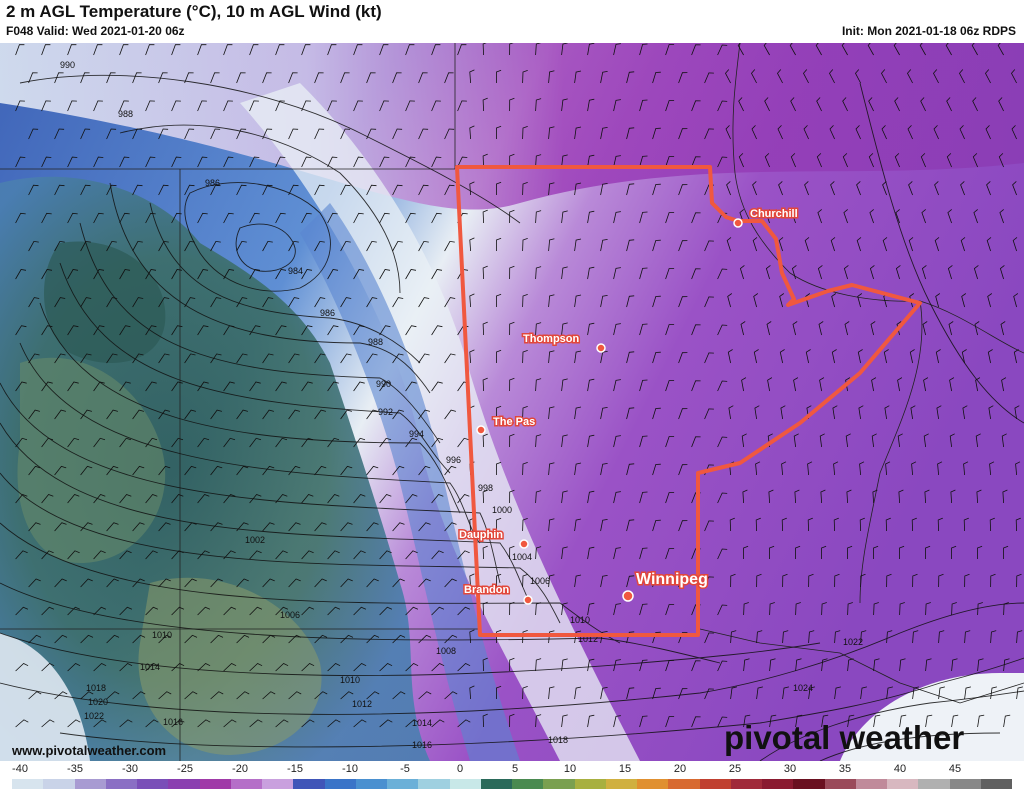 Image resolution: width=1024 pixels, height=791 pixels. I want to click on city-dauphin: Dauphin, so click(493, 538).